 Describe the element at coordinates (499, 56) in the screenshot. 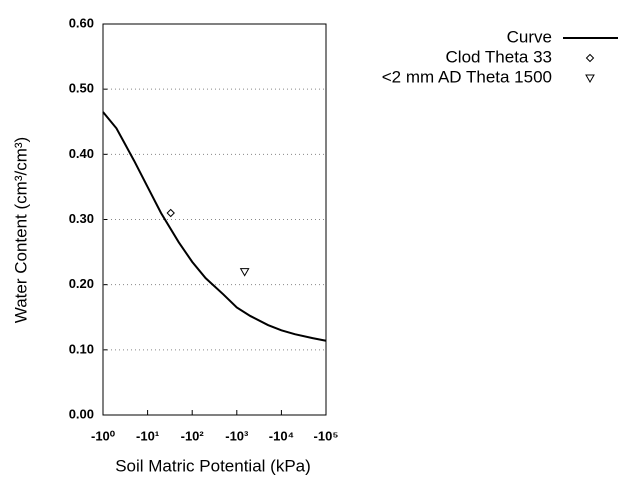

I see `legend-label: Clod Theta 33` at that location.